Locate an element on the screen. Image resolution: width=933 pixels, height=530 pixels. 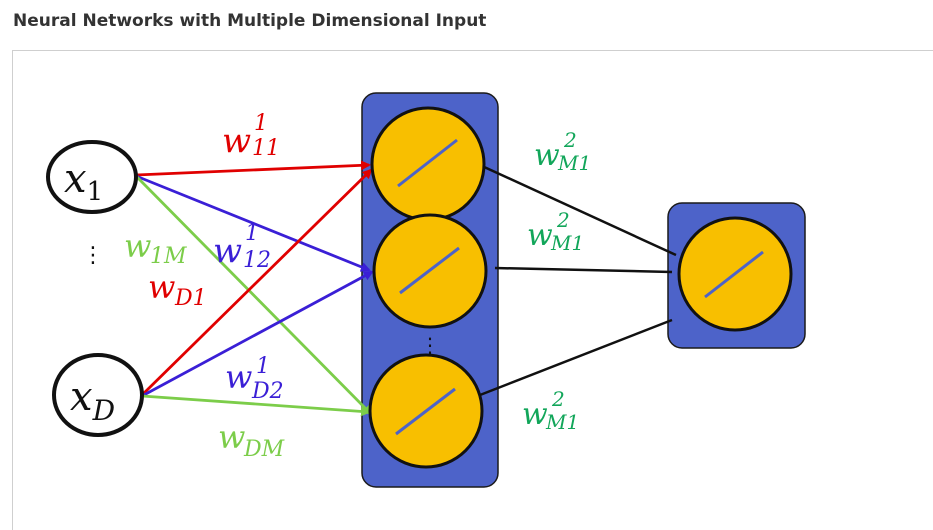
svg-text: 12 is located at coordinates (257, 260).